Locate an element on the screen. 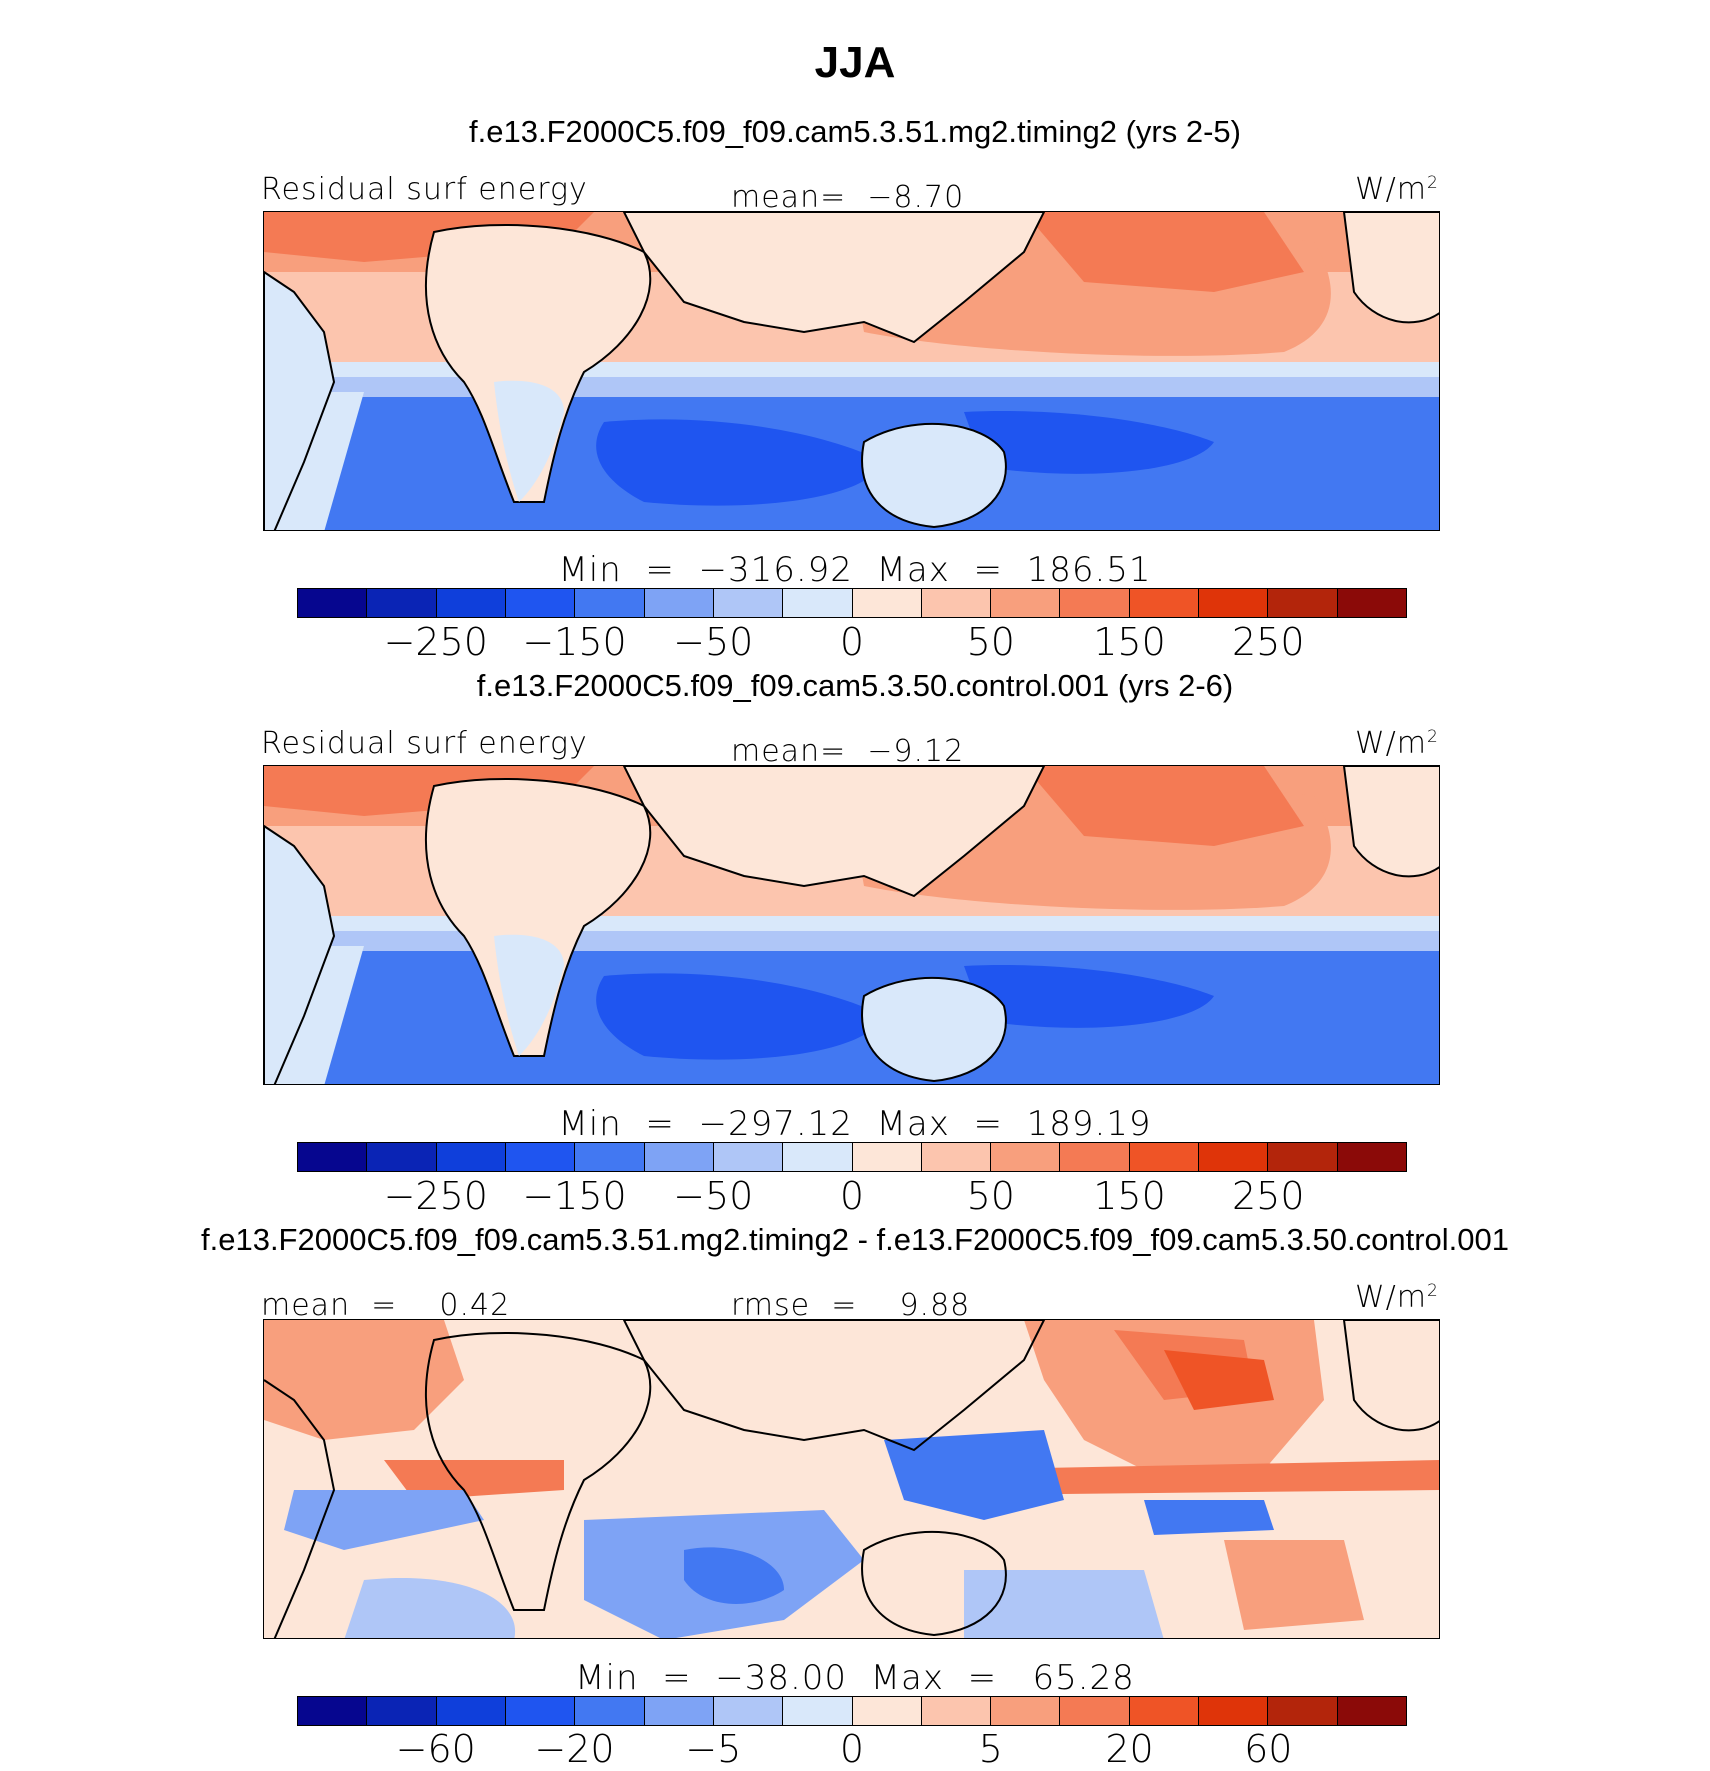  panel-1-min-max: Min = −316.92 Max = 186.51 is located at coordinates (855, 570).